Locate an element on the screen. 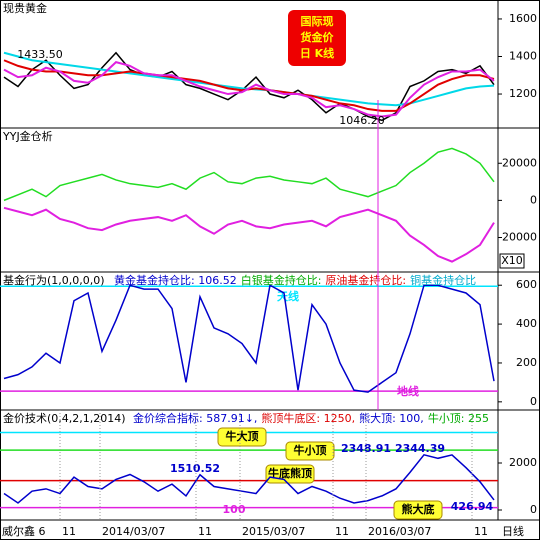 The height and width of the screenshot is (540, 540). y-tick-label: 600 is located at coordinates (526, 284).